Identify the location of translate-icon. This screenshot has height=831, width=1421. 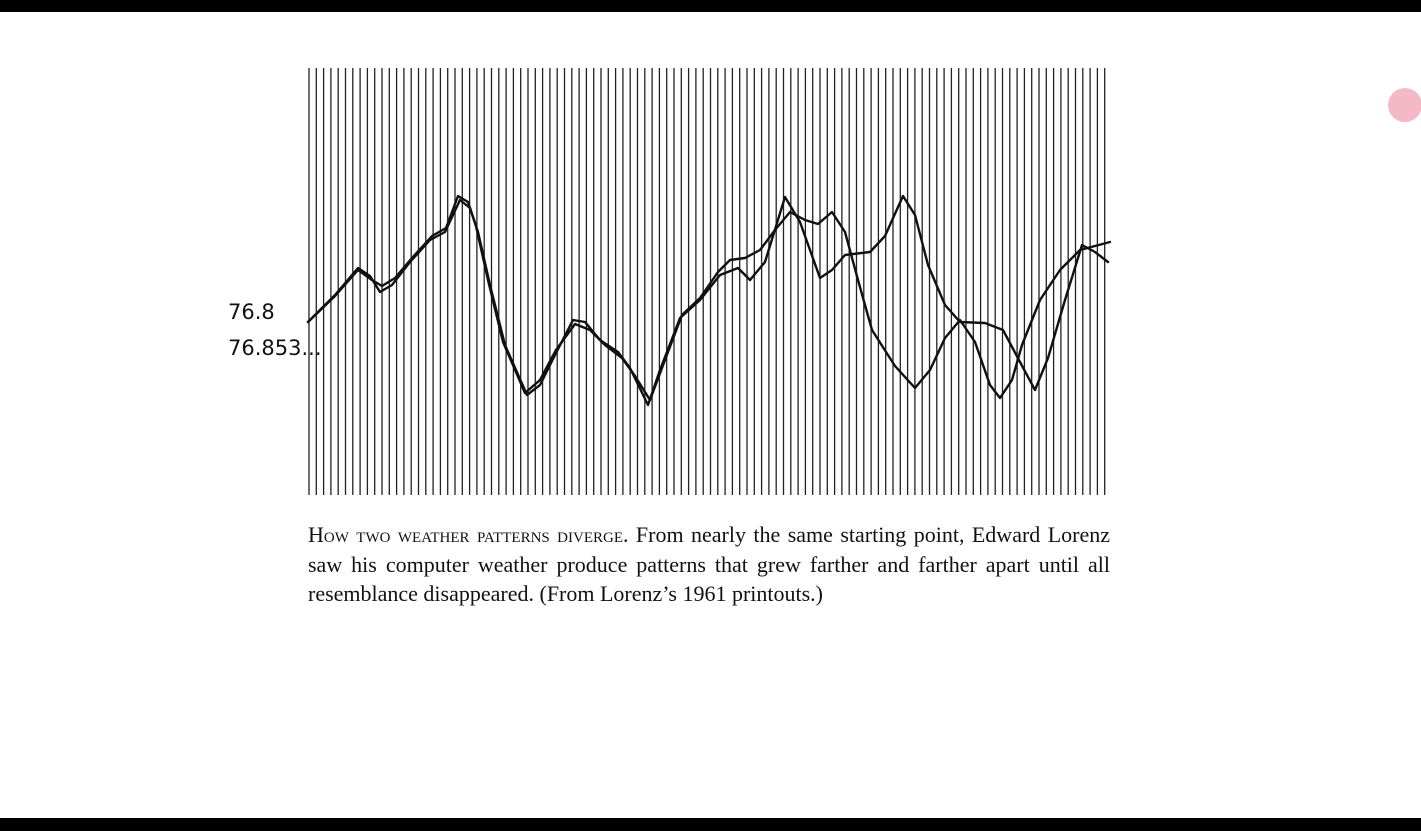
(1404, 105).